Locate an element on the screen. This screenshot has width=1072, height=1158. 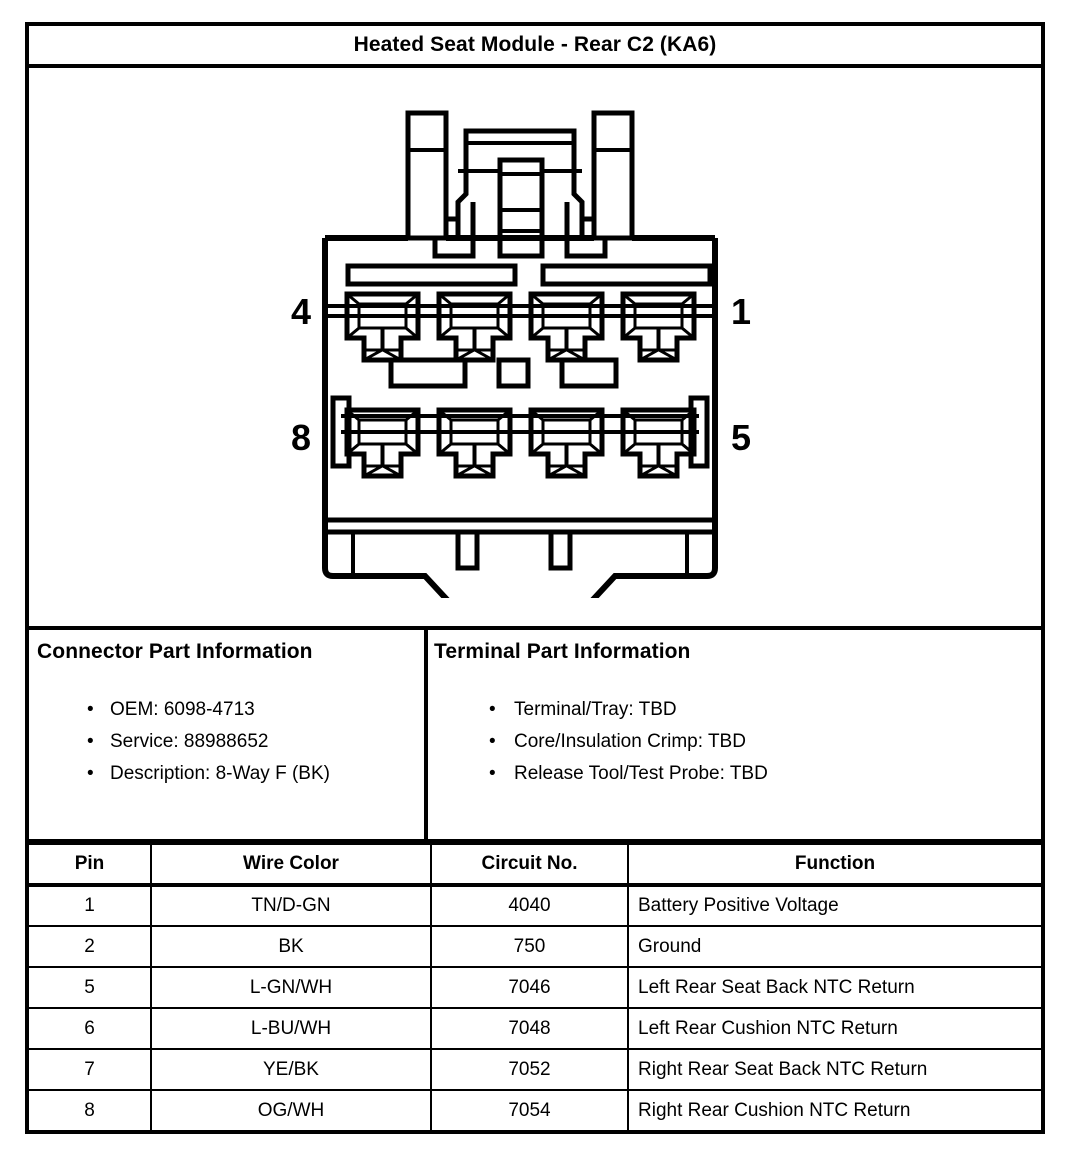
connector-part-information-heading: Connector Part Information is located at coordinates (175, 651).